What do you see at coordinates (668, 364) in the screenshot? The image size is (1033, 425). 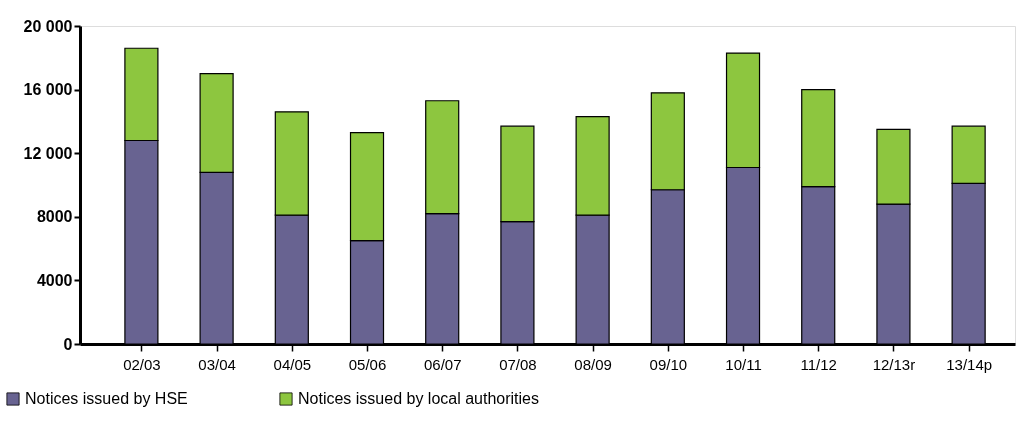 I see `x-tick-label: 09/10` at bounding box center [668, 364].